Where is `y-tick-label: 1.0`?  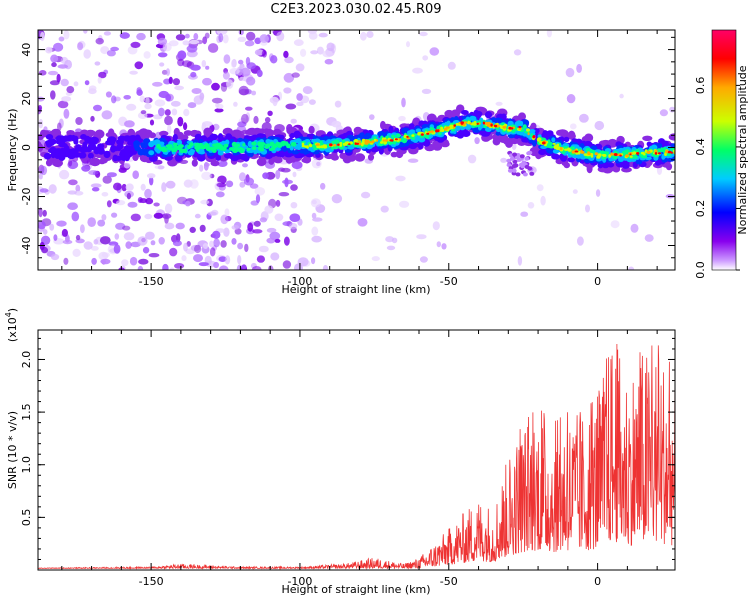
y-tick-label: 1.0 is located at coordinates (26, 465).